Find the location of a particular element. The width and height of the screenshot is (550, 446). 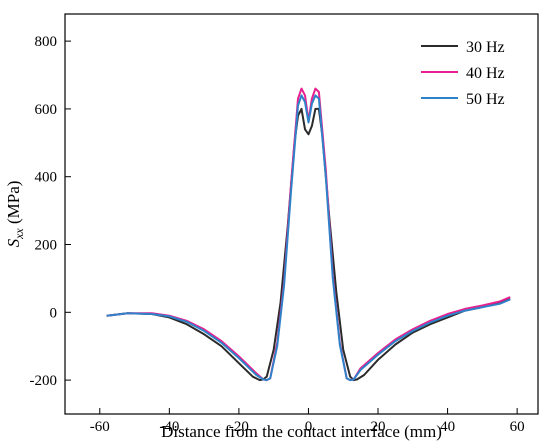

x-tick-label: 40 is located at coordinates (447, 427).